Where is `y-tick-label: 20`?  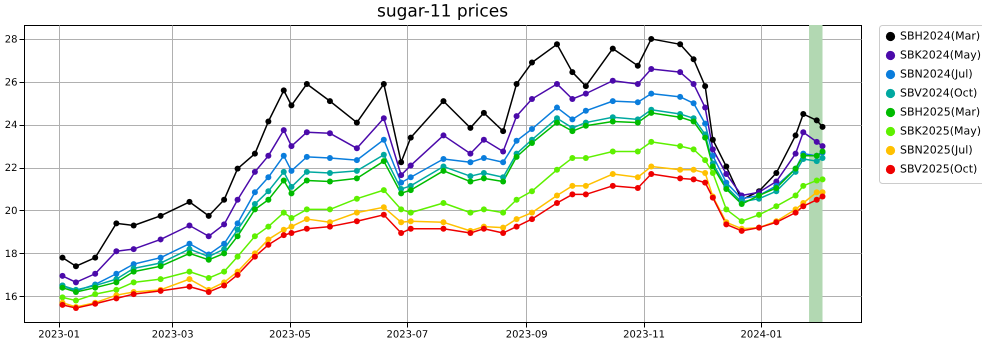
y-tick-label: 20 is located at coordinates (11, 211).